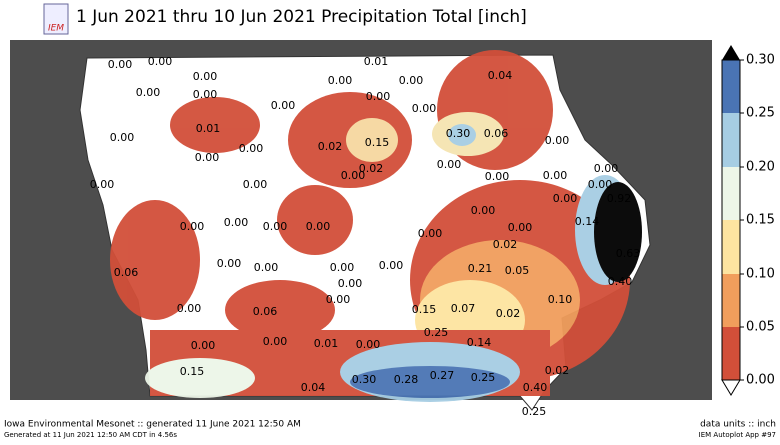 This screenshot has width=780, height=445. Describe the element at coordinates (760, 220) in the screenshot. I see `colorbar-tick-label: 0.15` at that location.